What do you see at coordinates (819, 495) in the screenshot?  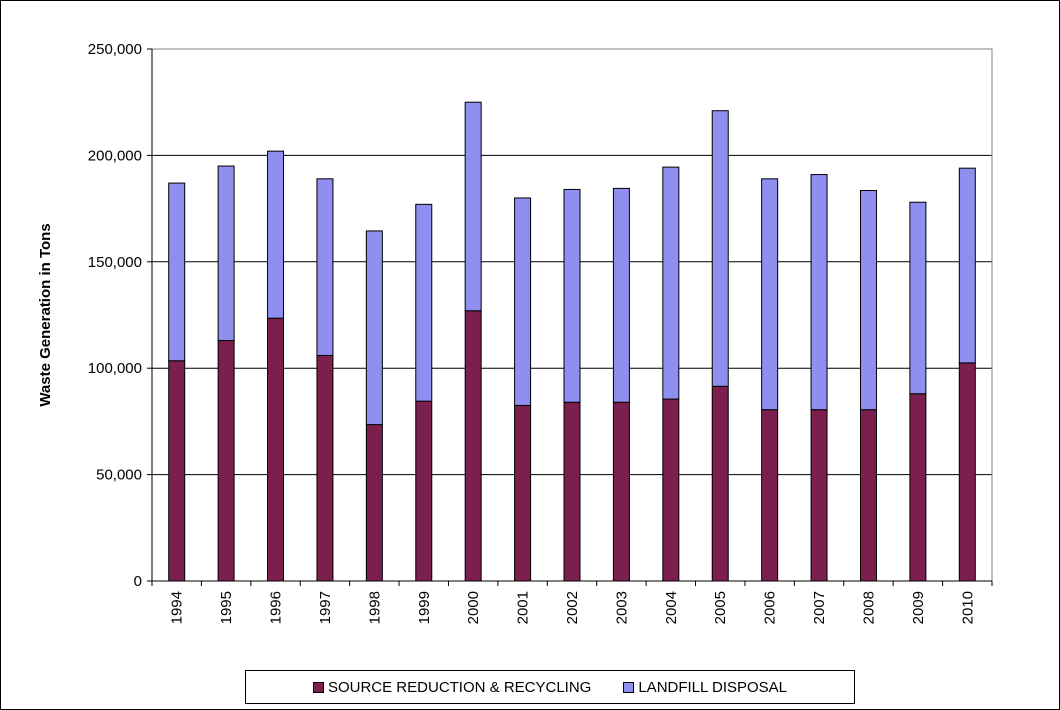 I see `bar-source-reduction-2007` at bounding box center [819, 495].